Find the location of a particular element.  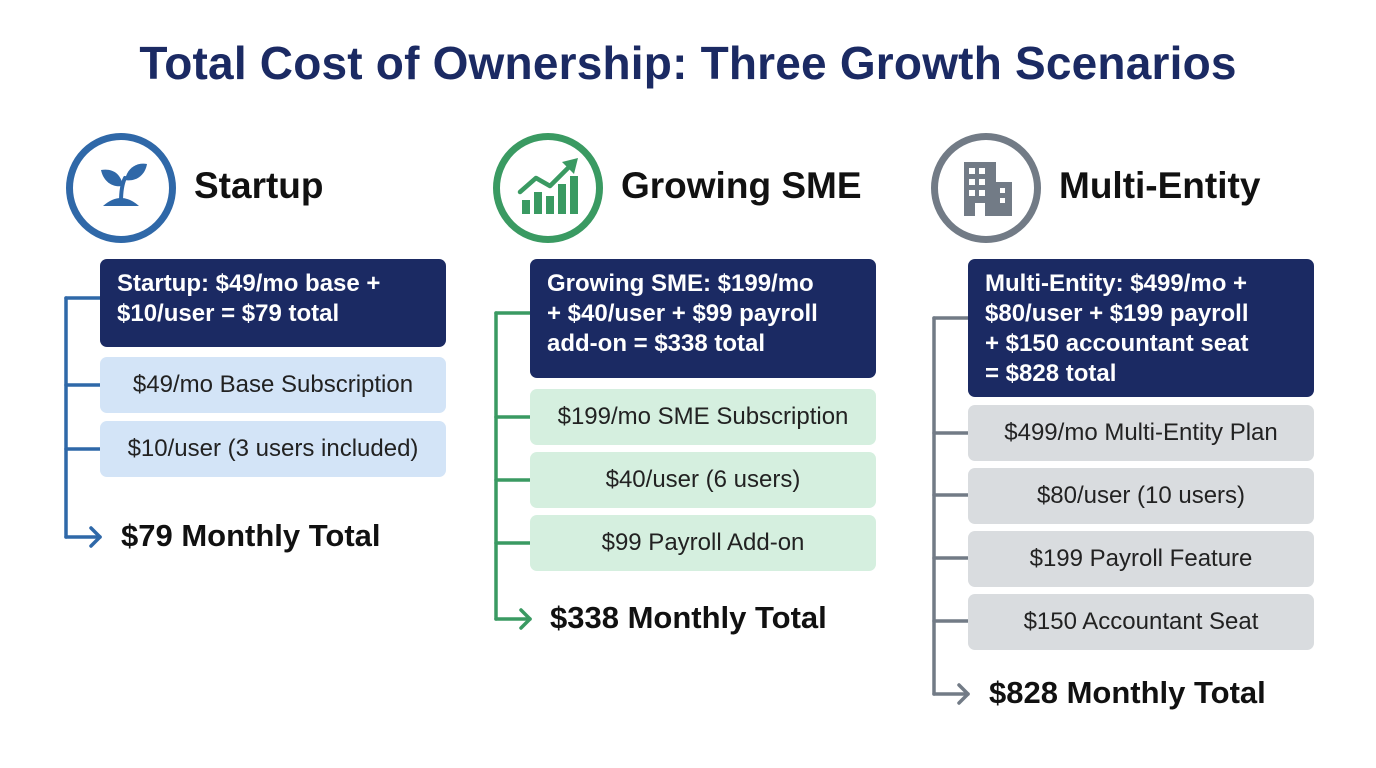

startup-icon-circle is located at coordinates (121, 188).